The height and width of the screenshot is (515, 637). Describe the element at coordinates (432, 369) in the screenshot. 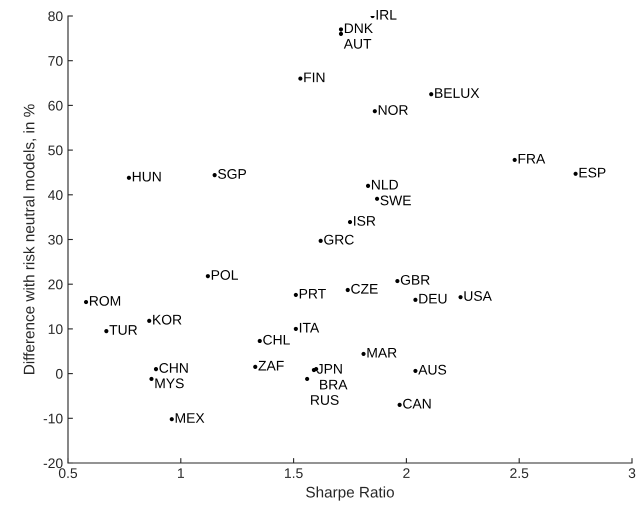

I see `series-label: AUS` at that location.